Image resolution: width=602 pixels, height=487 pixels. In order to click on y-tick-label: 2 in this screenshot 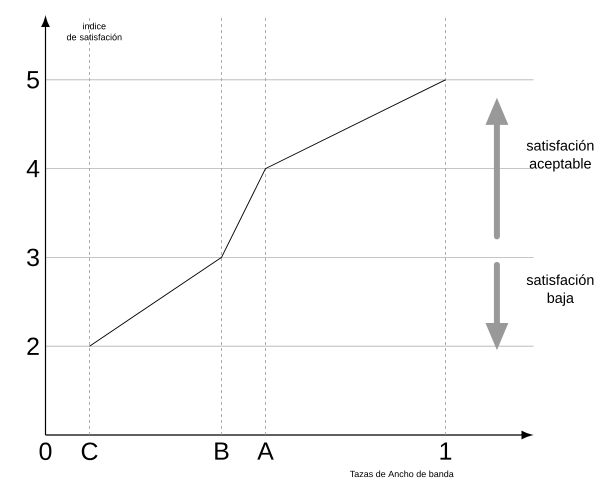, I will do `click(33, 346)`.